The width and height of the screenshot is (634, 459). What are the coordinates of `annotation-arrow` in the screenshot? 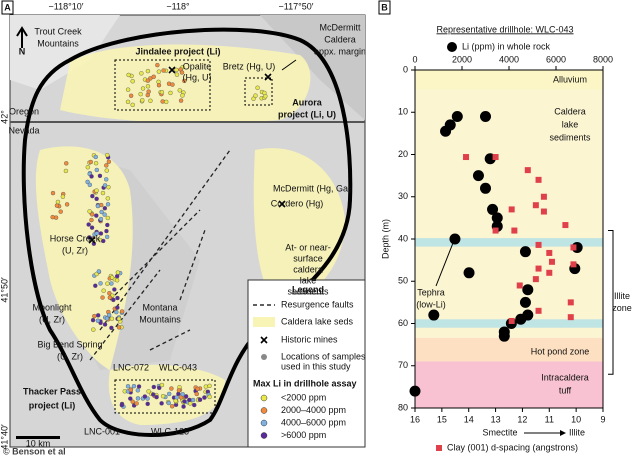 It's located at (433, 312).